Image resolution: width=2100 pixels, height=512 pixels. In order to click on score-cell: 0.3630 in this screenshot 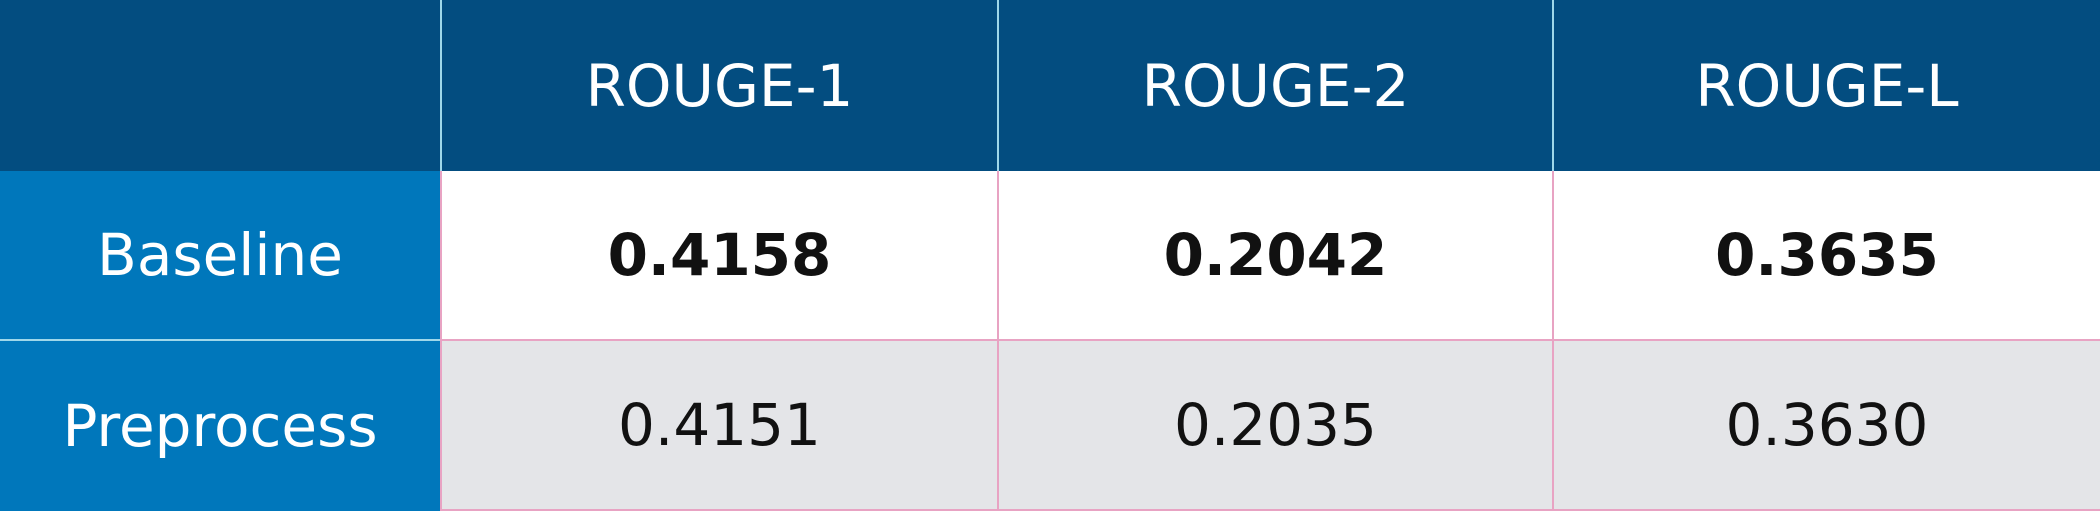, I will do `click(1826, 426)`.